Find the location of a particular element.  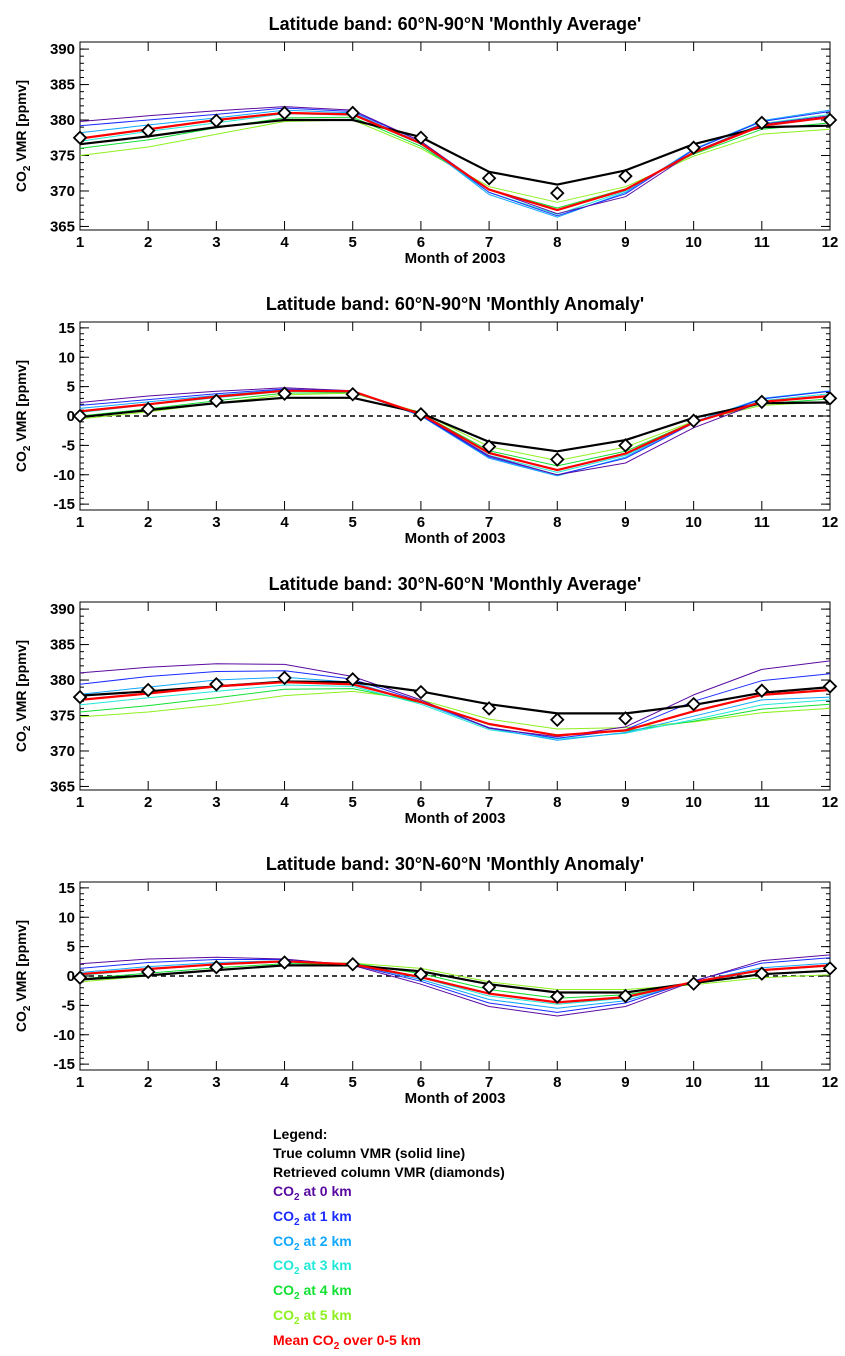

legend-km0: CO2 at 0 km is located at coordinates (312, 1193).